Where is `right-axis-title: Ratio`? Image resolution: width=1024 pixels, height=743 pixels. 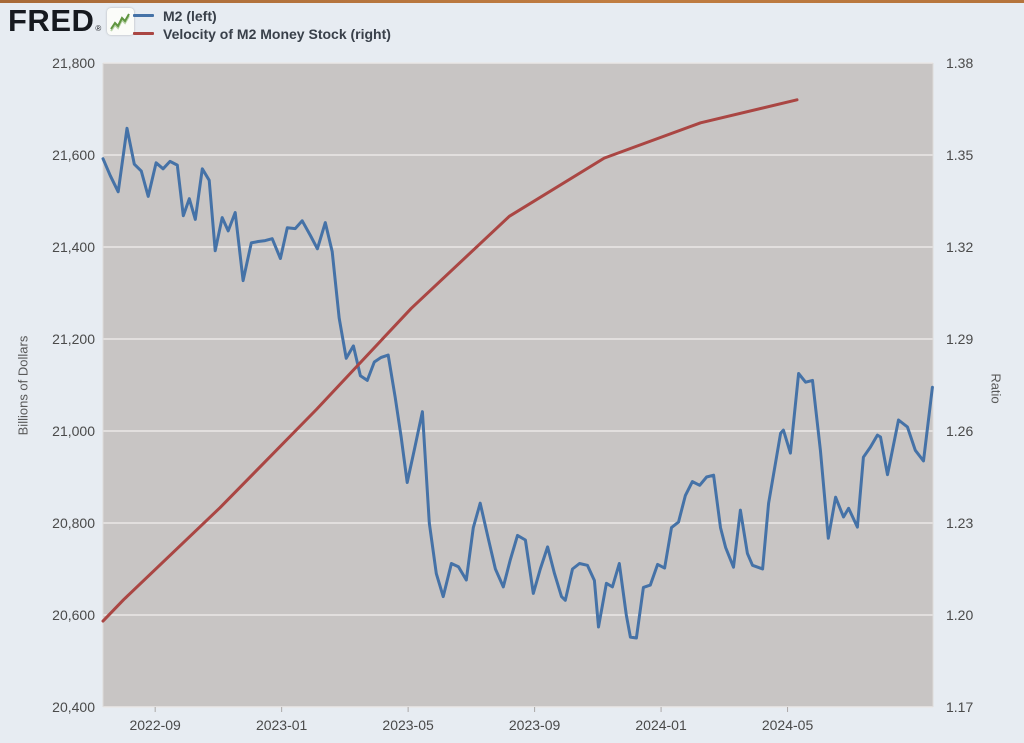
right-axis-title: Ratio is located at coordinates (996, 388).